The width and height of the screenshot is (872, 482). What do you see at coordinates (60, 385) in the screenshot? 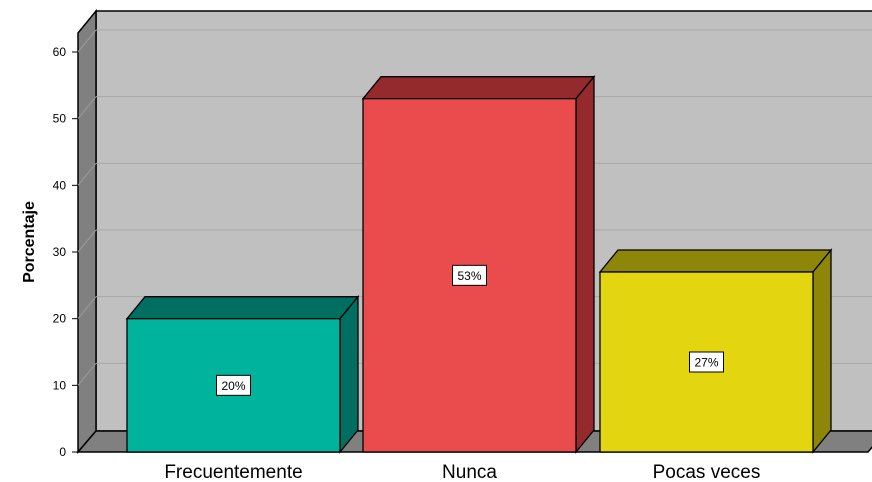
I see `y-tick-label: 10` at bounding box center [60, 385].